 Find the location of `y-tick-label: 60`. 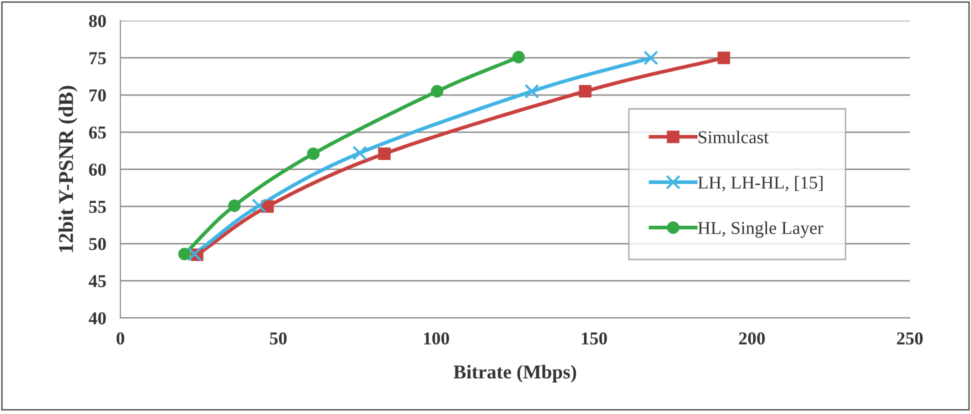

y-tick-label: 60 is located at coordinates (97, 170).